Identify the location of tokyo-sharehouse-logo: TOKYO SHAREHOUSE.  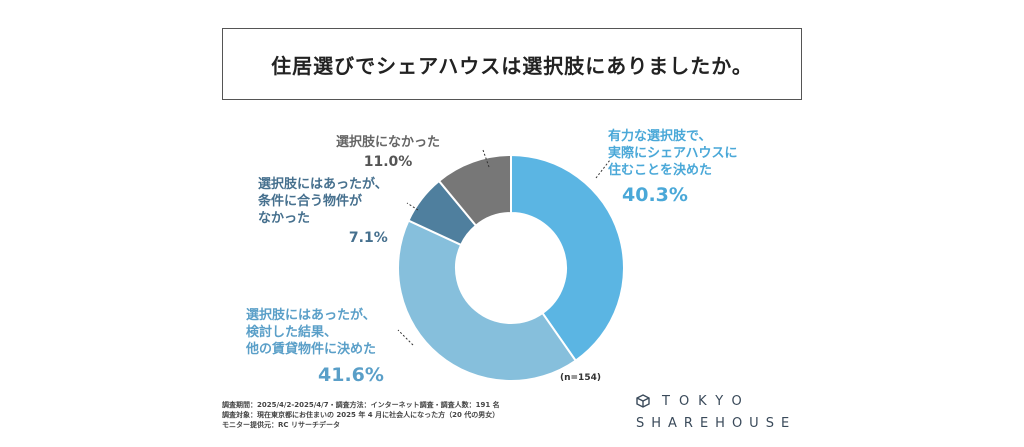
(721, 412).